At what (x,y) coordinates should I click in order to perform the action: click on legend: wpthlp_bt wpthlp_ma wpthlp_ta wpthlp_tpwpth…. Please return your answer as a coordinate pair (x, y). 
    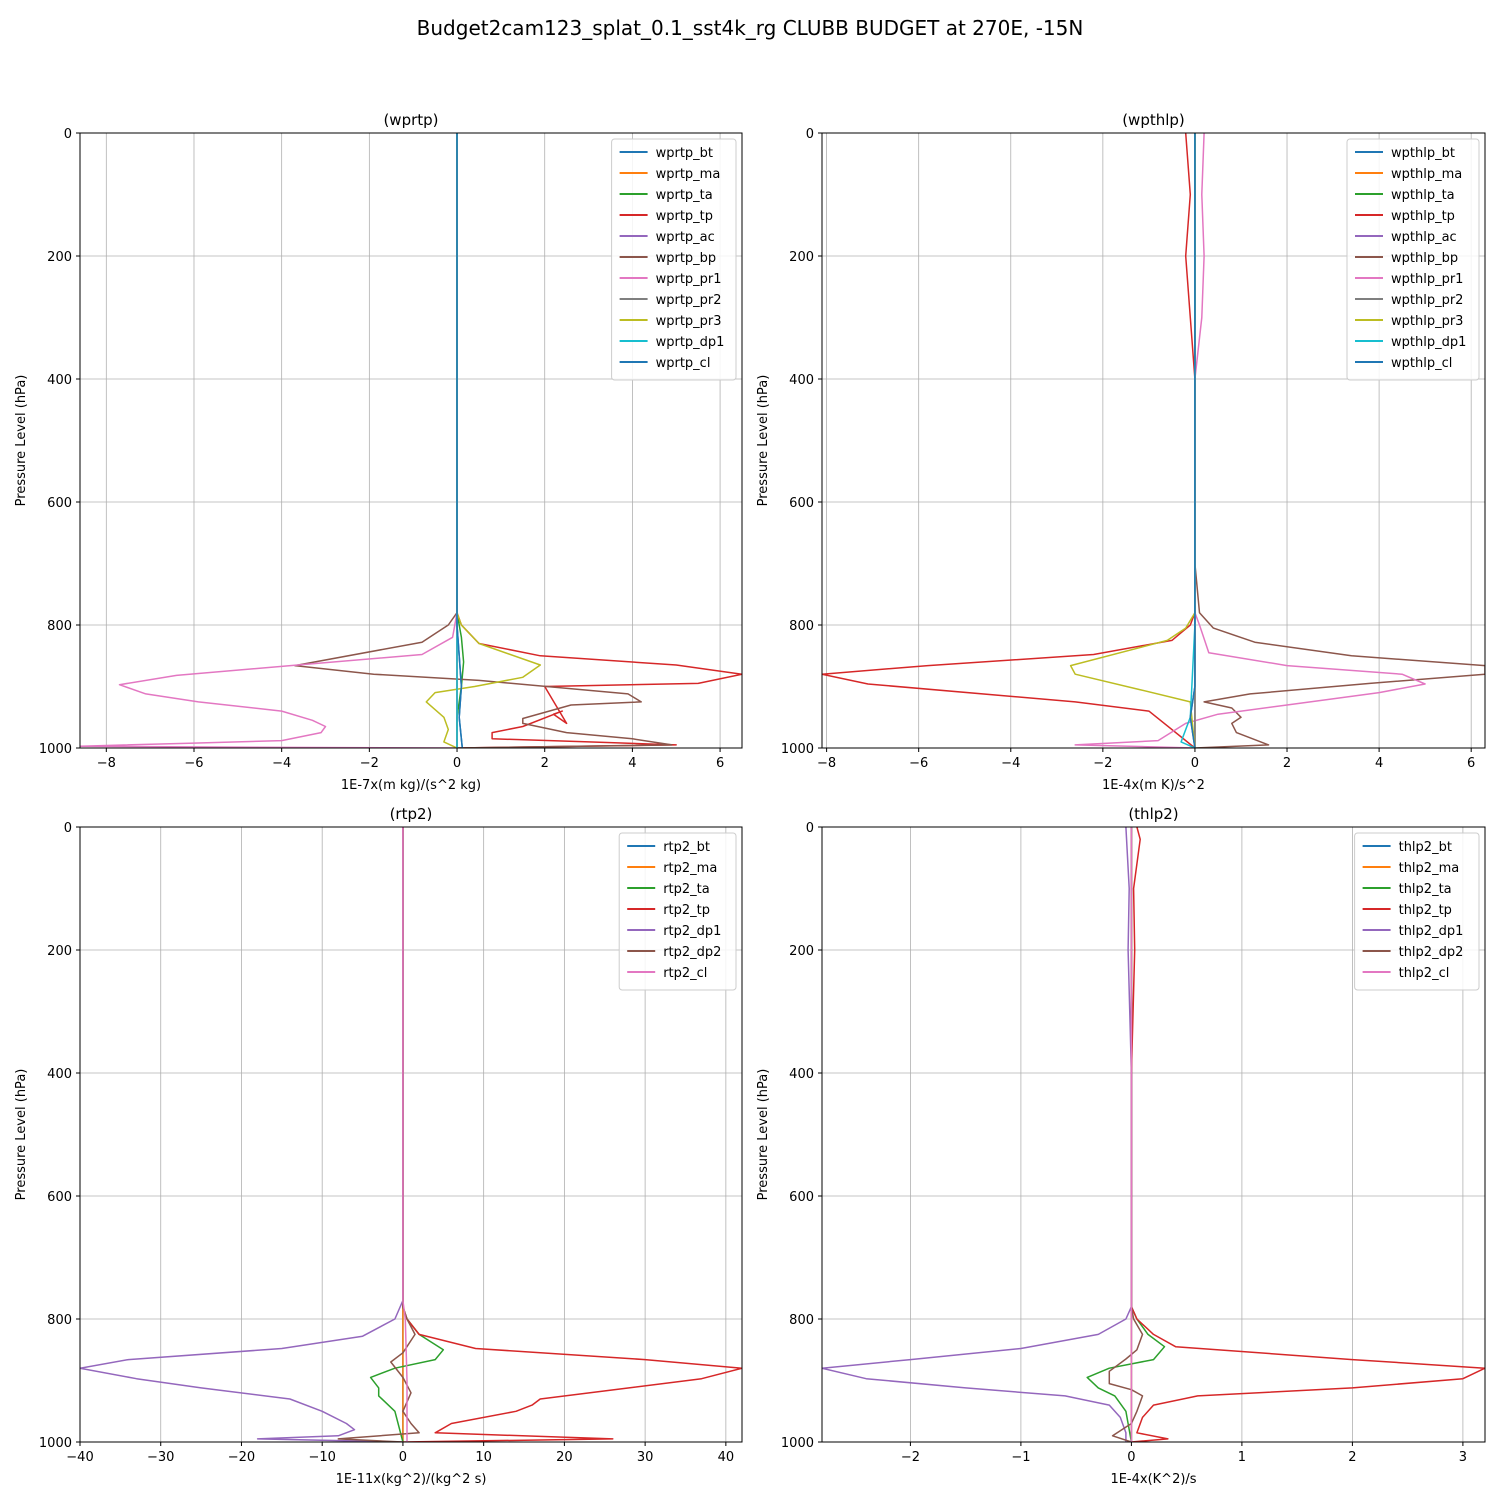
    Looking at the image, I should click on (1413, 259).